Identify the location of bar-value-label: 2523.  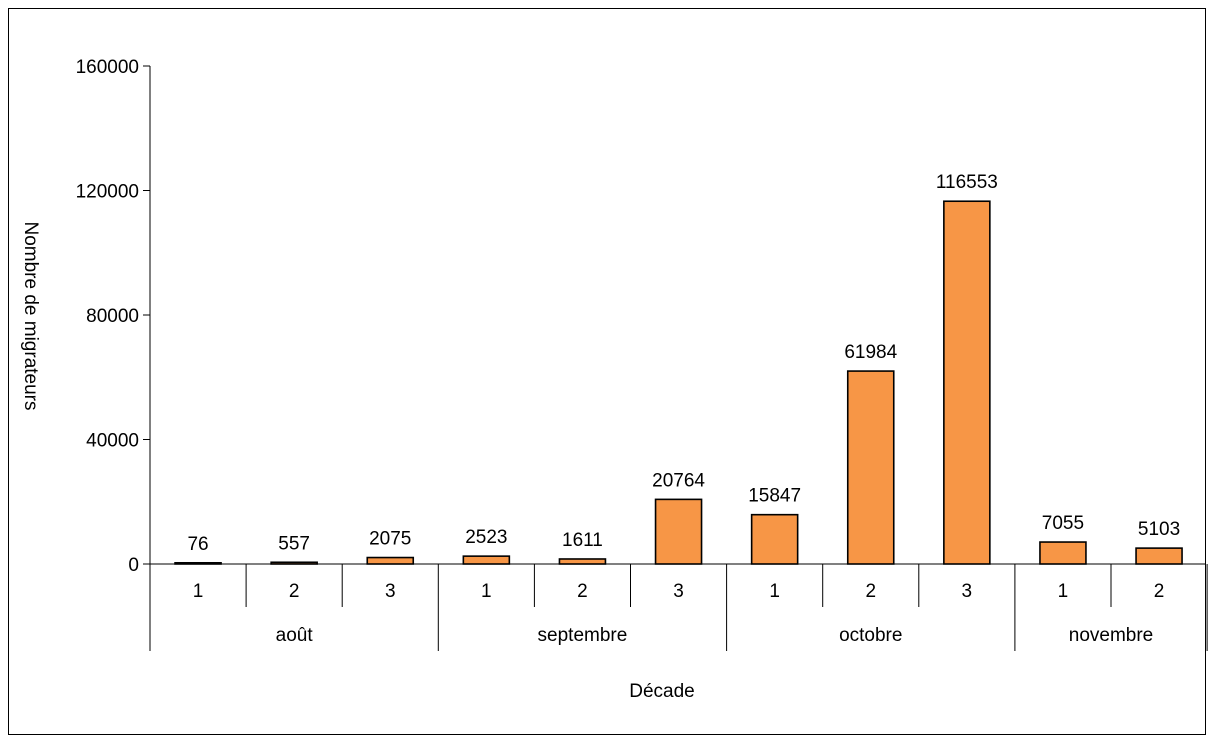
(486, 537).